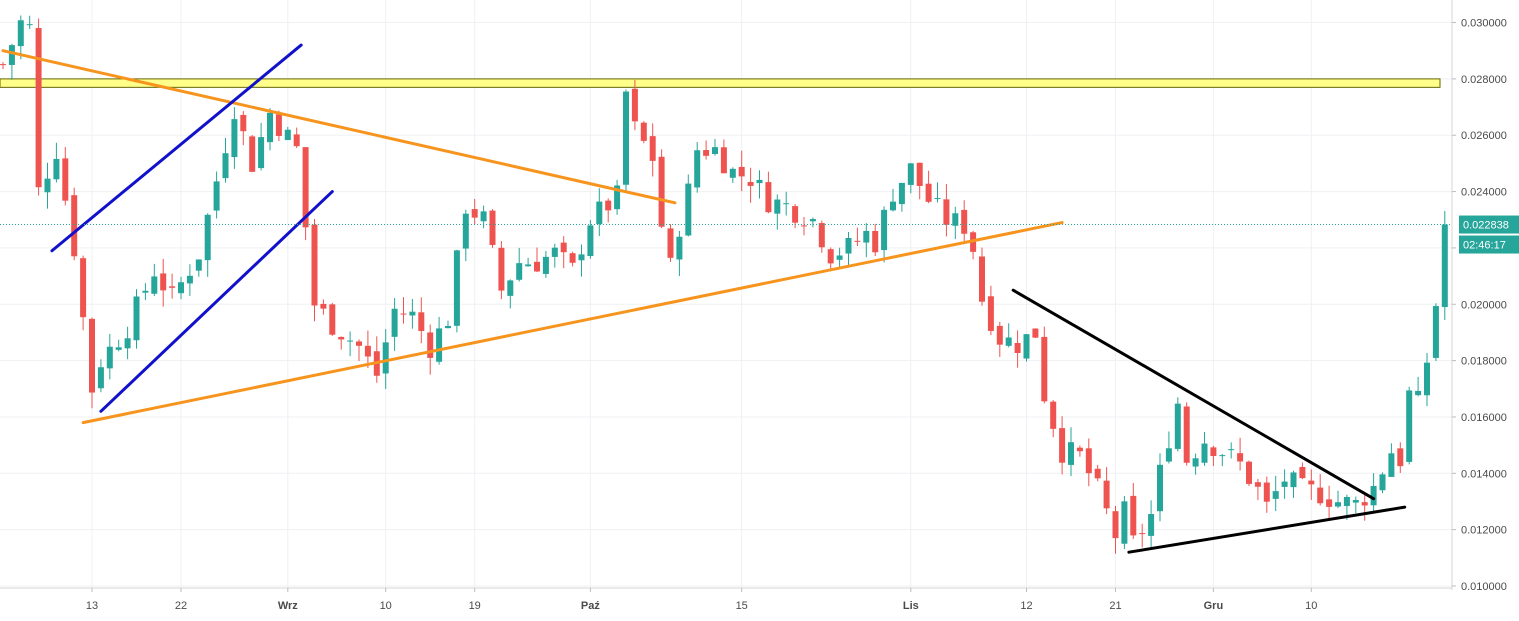  Describe the element at coordinates (742, 606) in the screenshot. I see `time-tick-label: 15` at that location.